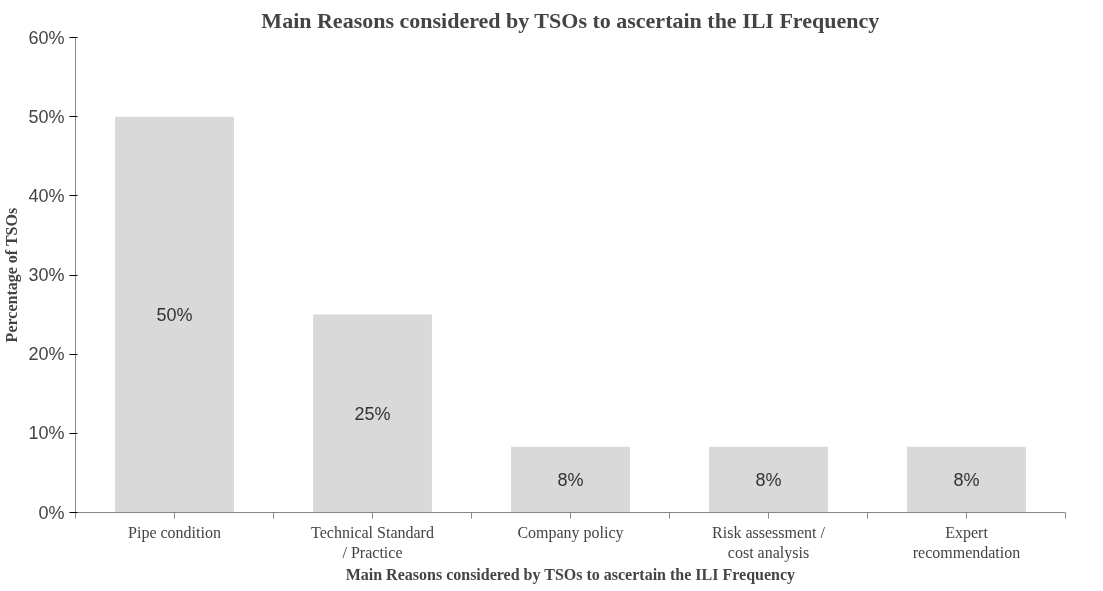 The height and width of the screenshot is (591, 1103). Describe the element at coordinates (46, 433) in the screenshot. I see `y-tick-label: 10%` at that location.